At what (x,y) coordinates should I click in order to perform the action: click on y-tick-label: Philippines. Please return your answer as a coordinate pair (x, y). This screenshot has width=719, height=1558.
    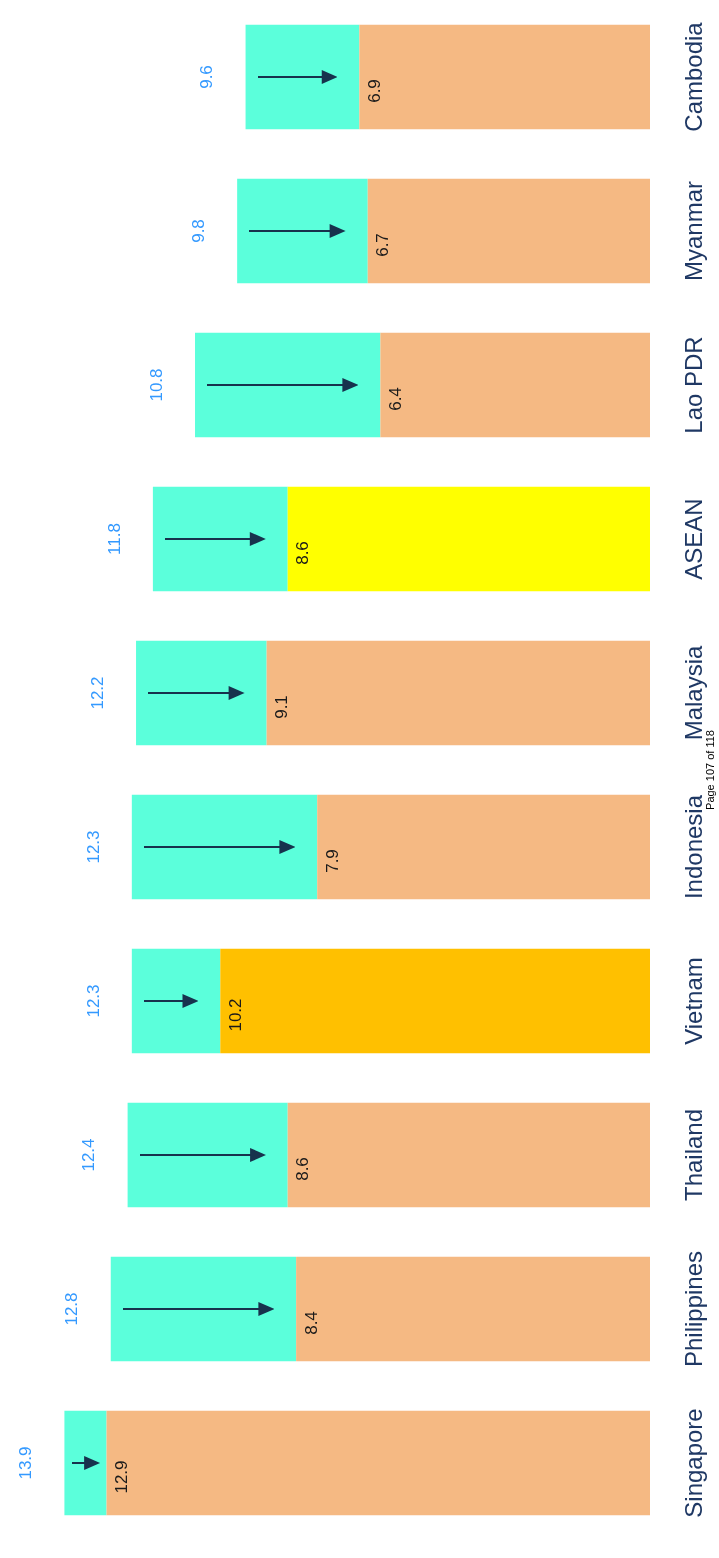
    Looking at the image, I should click on (693, 1309).